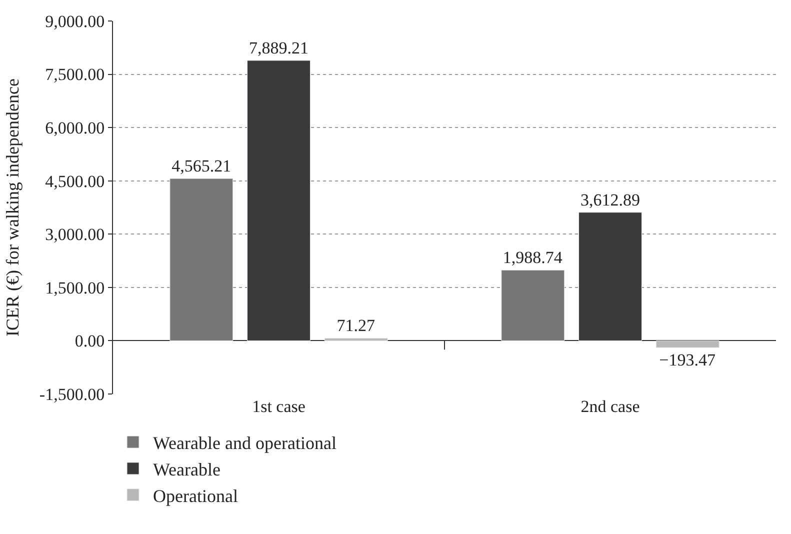 The image size is (791, 534). Describe the element at coordinates (202, 166) in the screenshot. I see `data-label: 4,565.21` at that location.